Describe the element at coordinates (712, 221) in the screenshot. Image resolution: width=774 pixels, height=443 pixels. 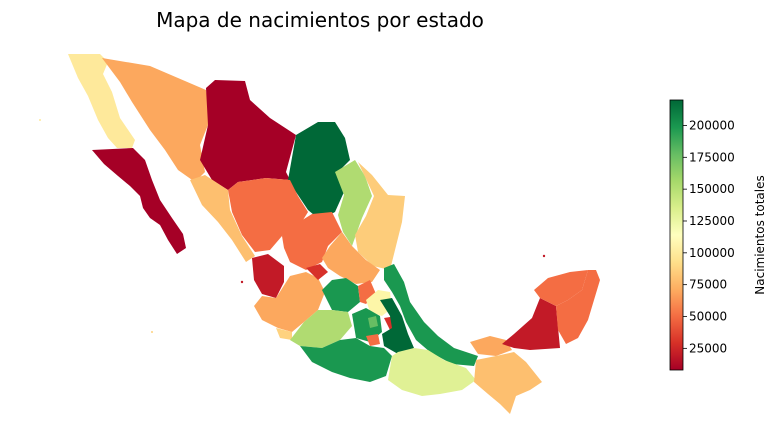
I see `colorbar-tick-label: 125000` at that location.